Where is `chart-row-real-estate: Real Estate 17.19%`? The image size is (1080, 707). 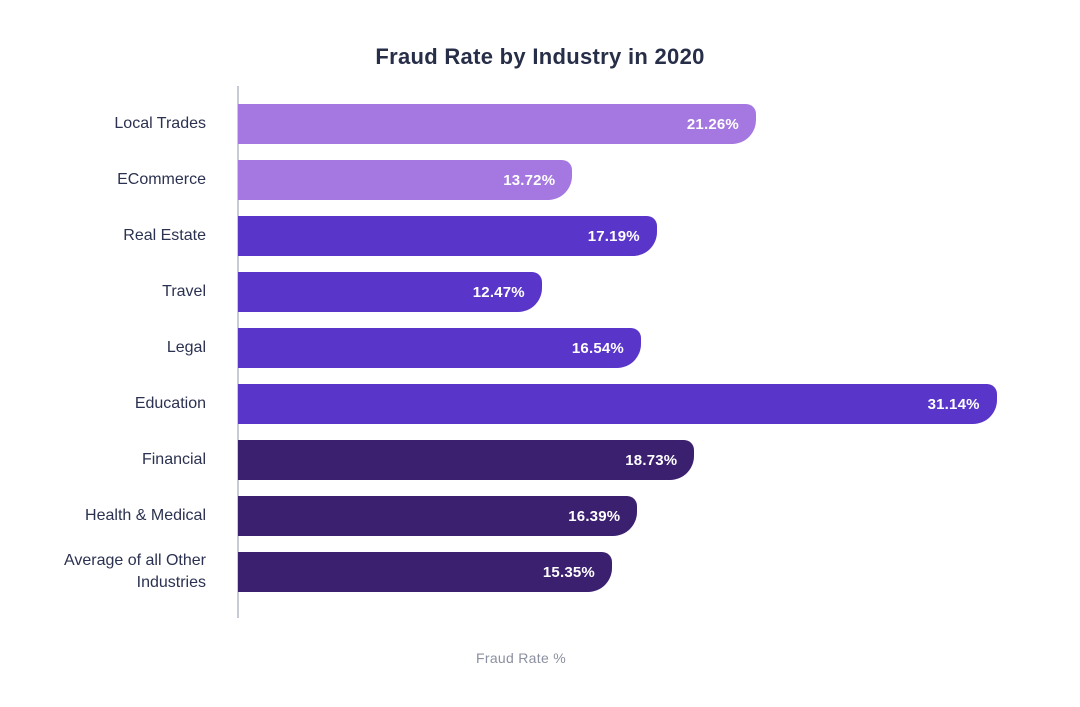
chart-row-real-estate: Real Estate 17.19% is located at coordinates (521, 236).